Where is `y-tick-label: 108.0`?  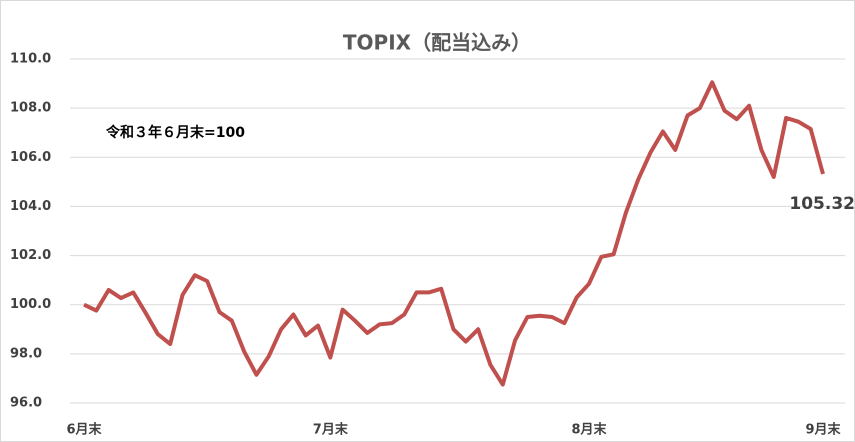 y-tick-label: 108.0 is located at coordinates (30, 108).